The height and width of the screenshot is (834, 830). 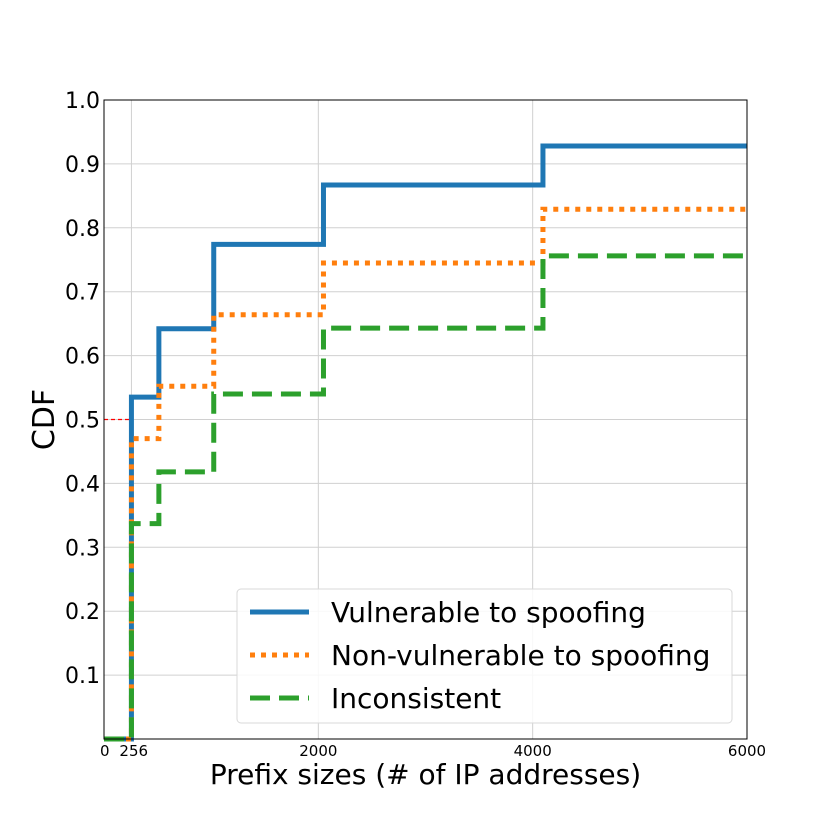 I want to click on legend-label: Vulnerable to spoofing, so click(x=488, y=612).